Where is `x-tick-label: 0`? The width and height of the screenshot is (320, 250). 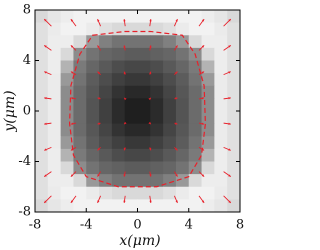
x-tick-label: 0 is located at coordinates (137, 225).